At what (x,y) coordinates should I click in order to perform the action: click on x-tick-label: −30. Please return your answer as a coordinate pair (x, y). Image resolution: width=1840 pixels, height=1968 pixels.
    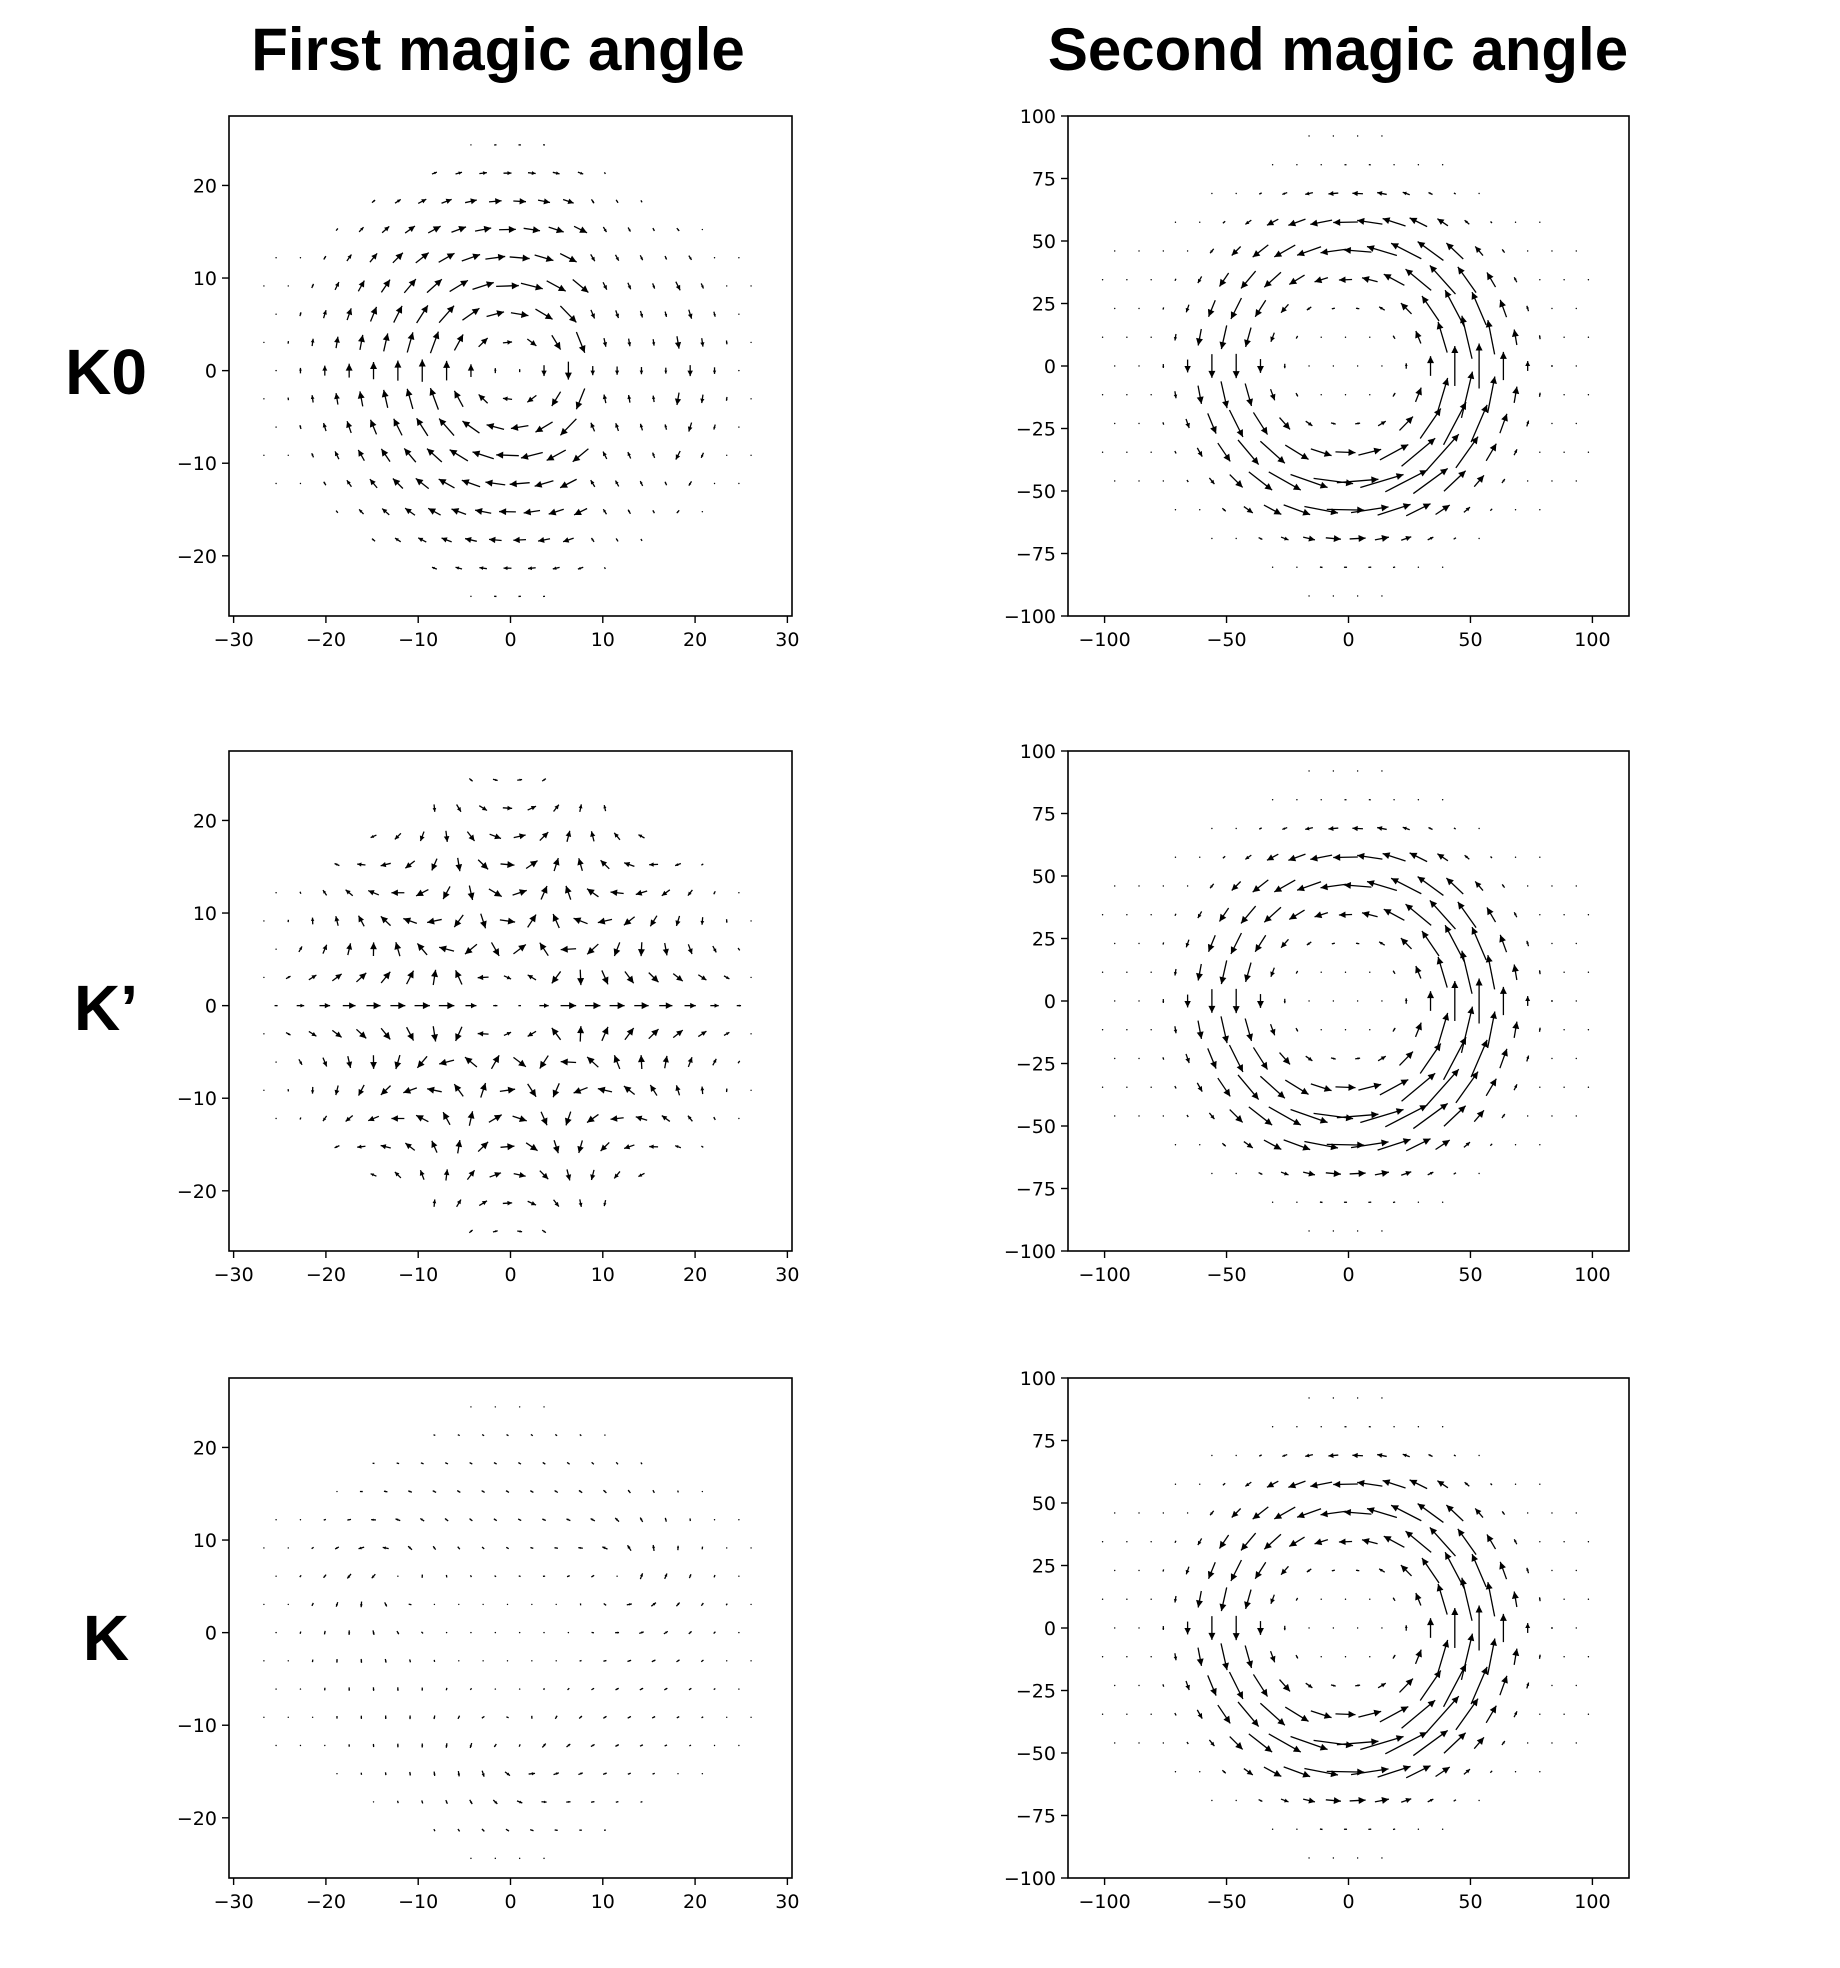
    Looking at the image, I should click on (234, 1902).